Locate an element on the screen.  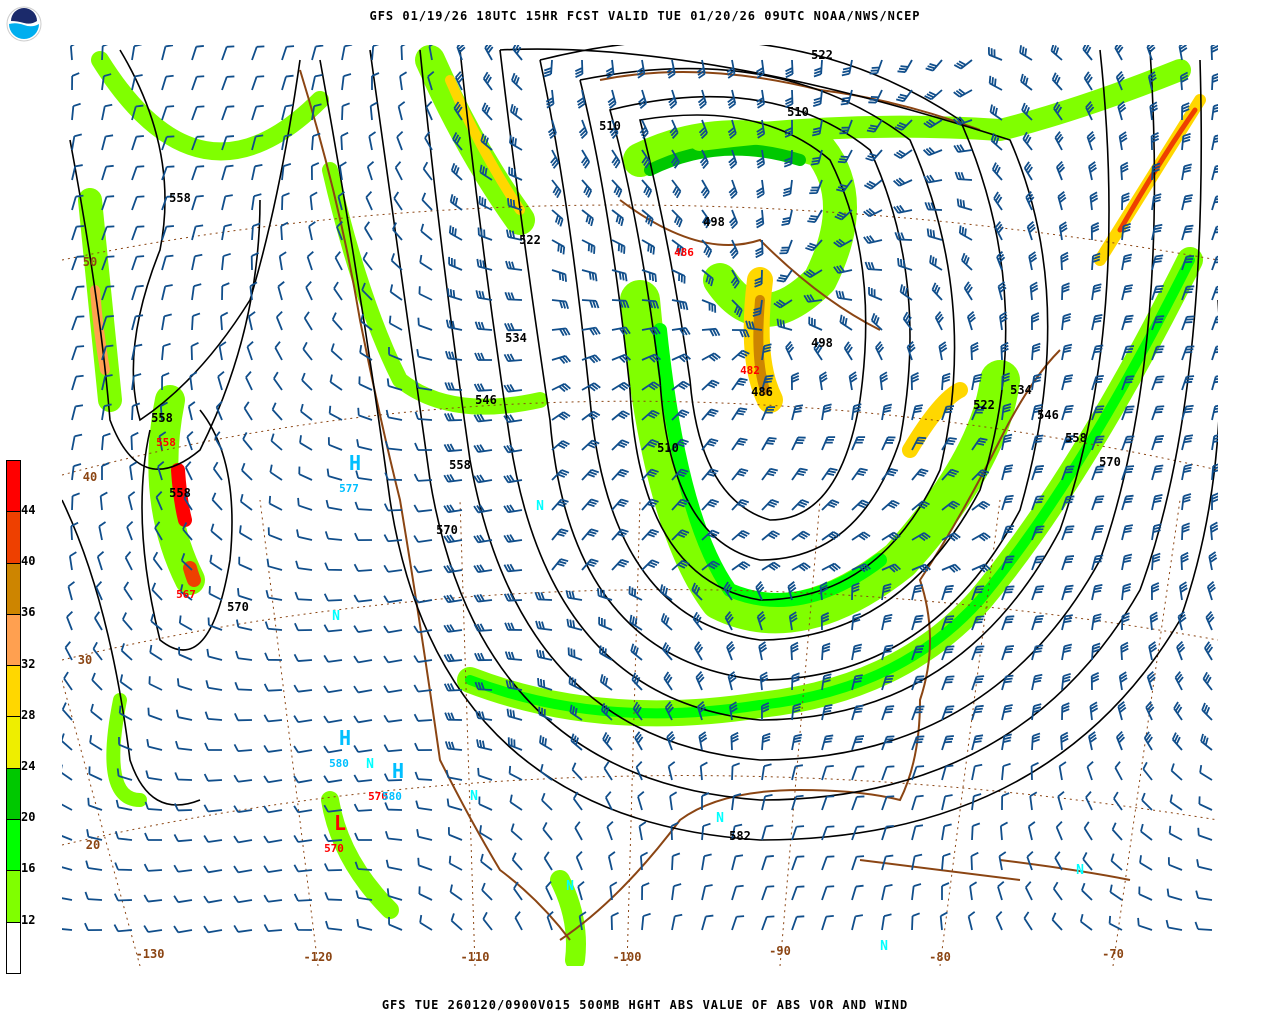
north-marker: N is located at coordinates (720, 818).